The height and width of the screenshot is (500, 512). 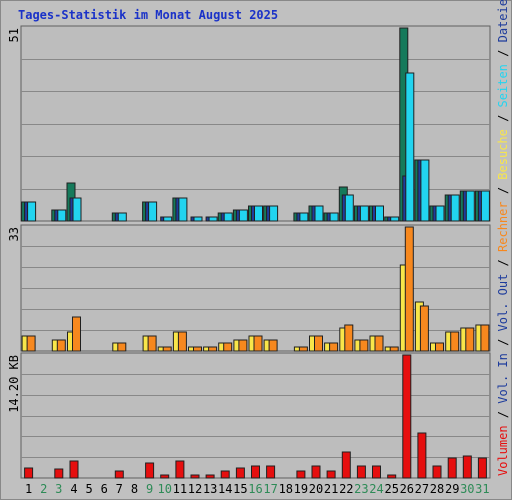 I want to click on day-label-3: 3, so click(x=58, y=489).